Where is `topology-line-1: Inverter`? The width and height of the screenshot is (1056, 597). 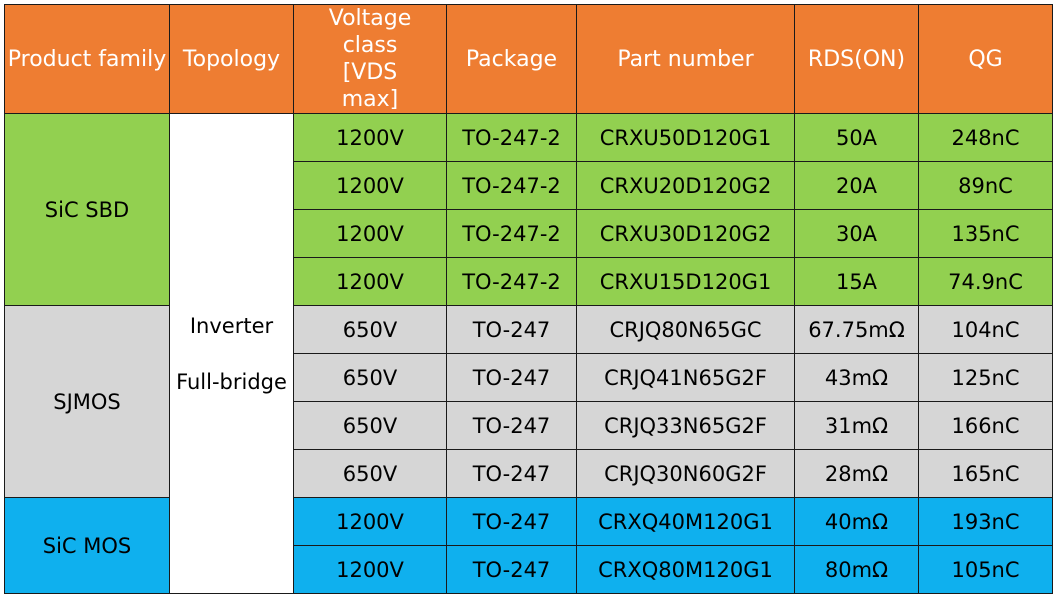
topology-line-1: Inverter is located at coordinates (231, 325).